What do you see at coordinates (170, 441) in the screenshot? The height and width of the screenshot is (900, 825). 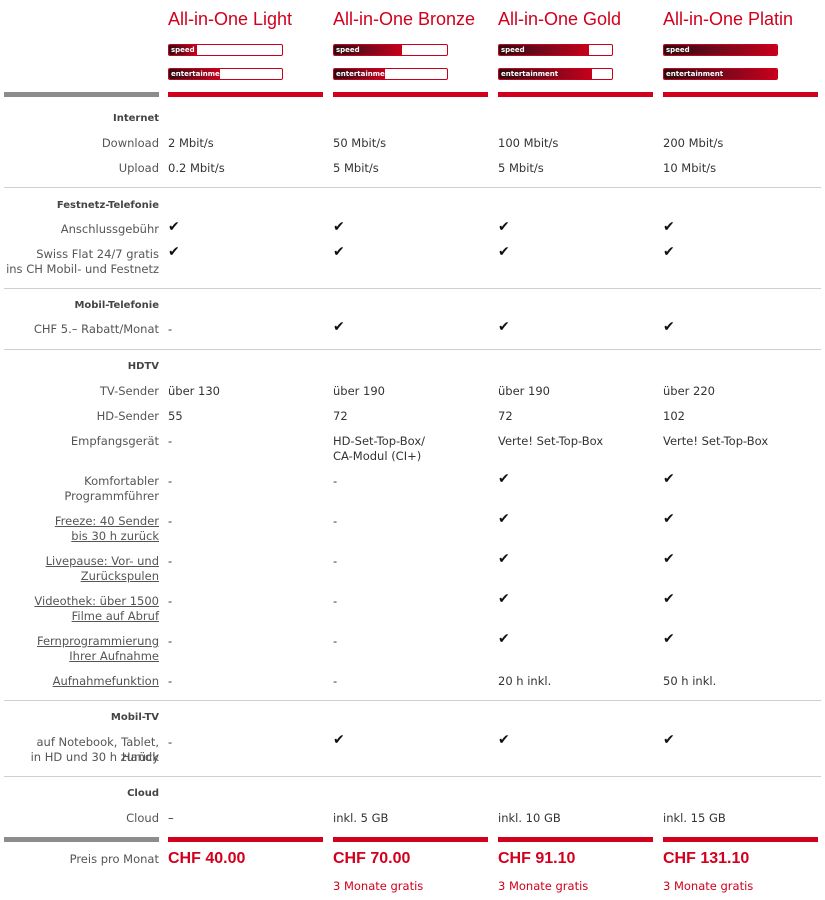 I see `cell-geraet-light: -` at bounding box center [170, 441].